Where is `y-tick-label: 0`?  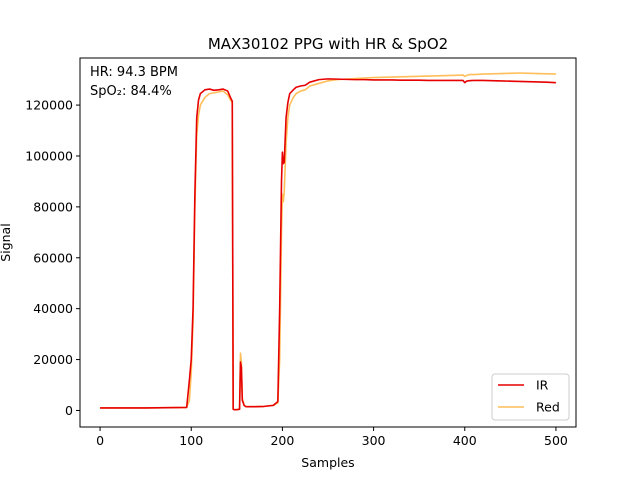 y-tick-label: 0 is located at coordinates (69, 410).